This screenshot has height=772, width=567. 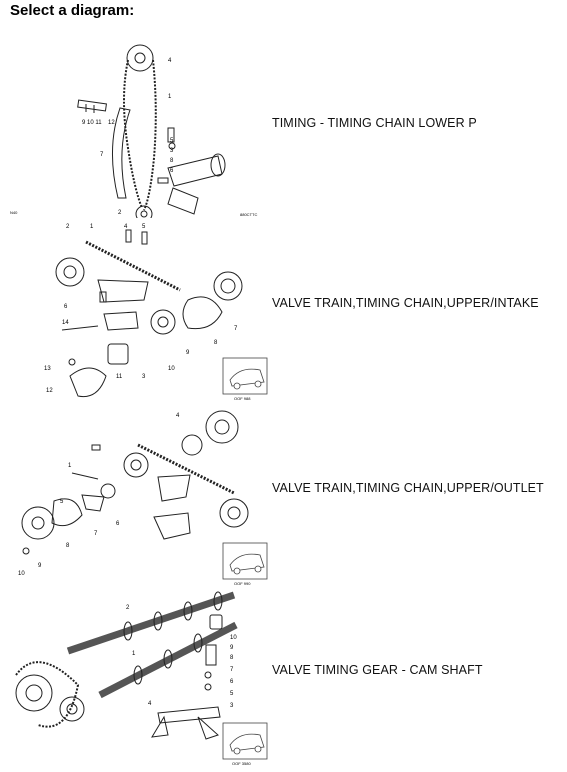 I want to click on diagram-code: OOF 990, so click(x=242, y=583).